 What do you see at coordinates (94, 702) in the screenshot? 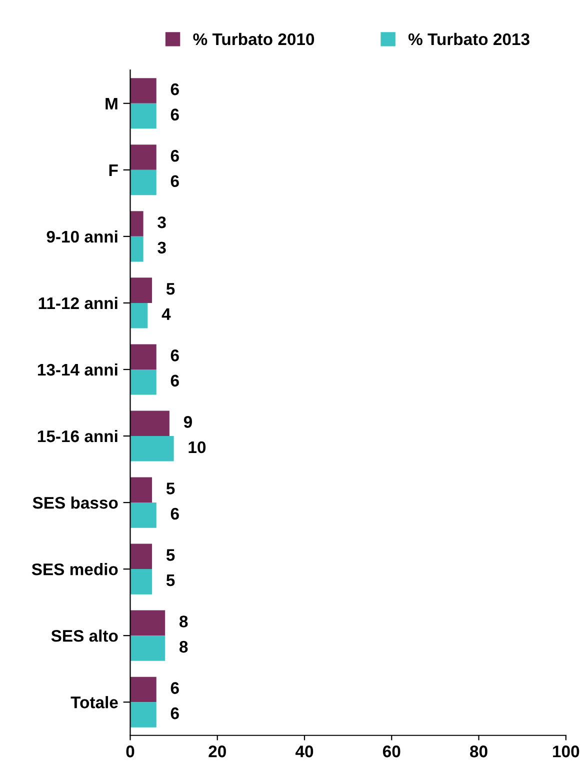
I see `y-tick-label: Totale` at bounding box center [94, 702].